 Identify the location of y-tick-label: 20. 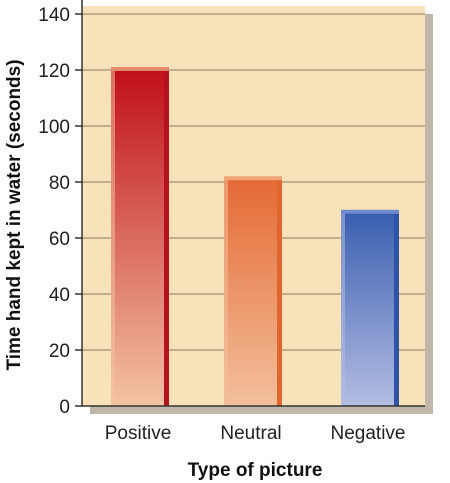
(59, 351).